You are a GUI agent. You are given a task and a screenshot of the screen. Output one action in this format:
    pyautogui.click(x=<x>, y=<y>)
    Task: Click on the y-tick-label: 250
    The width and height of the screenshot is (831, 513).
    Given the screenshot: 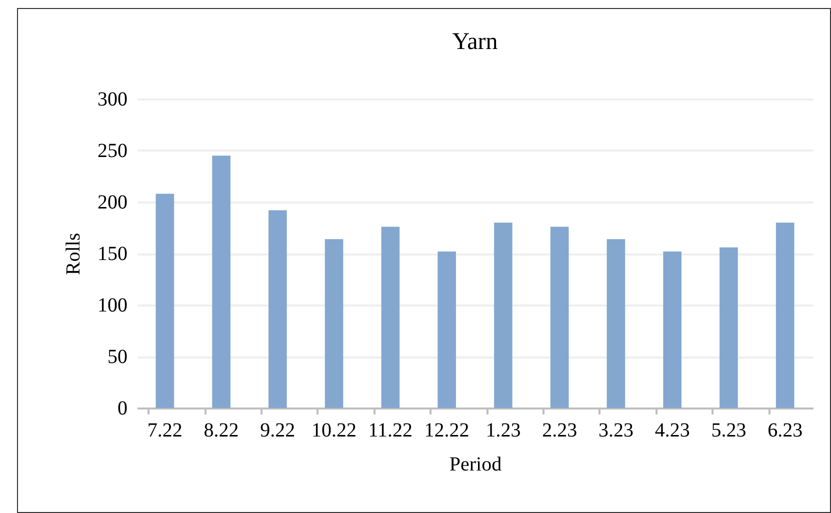 What is the action you would take?
    pyautogui.click(x=113, y=151)
    